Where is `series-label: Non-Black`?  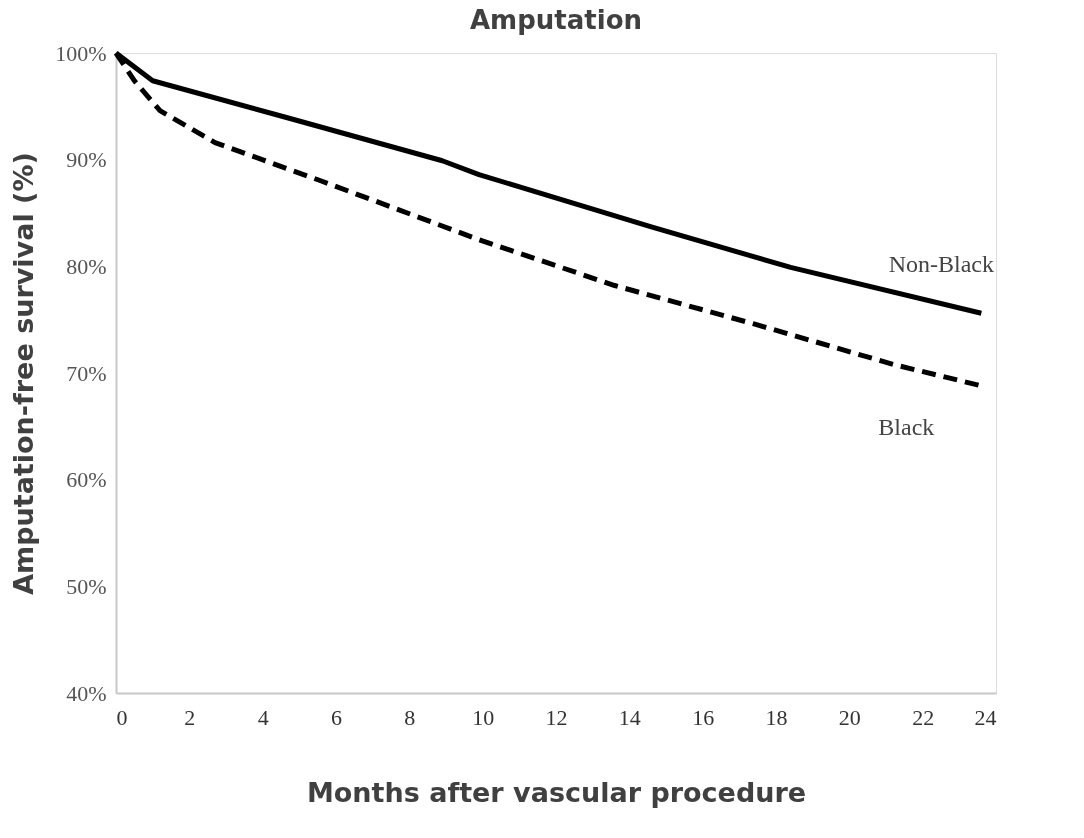
series-label: Non-Black is located at coordinates (941, 264).